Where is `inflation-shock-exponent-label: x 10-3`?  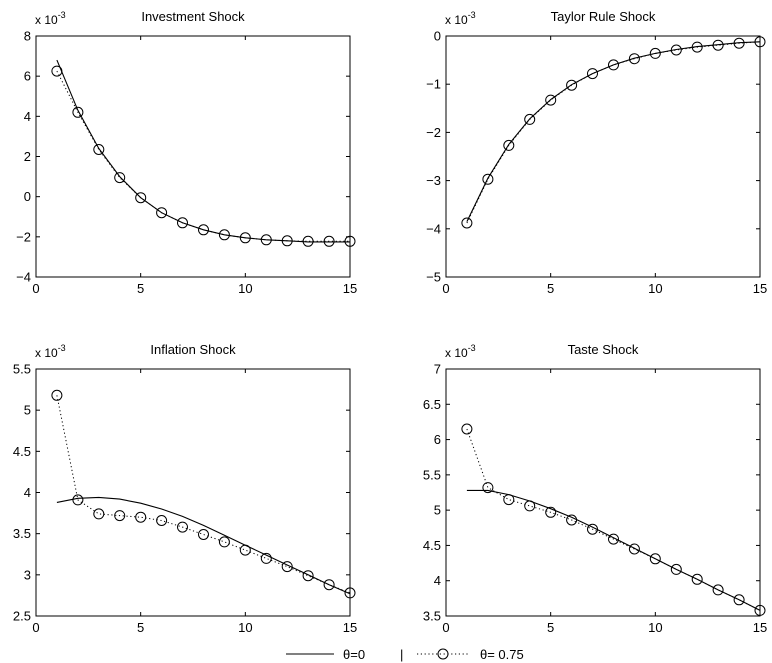
inflation-shock-exponent-label: x 10-3 is located at coordinates (50, 351).